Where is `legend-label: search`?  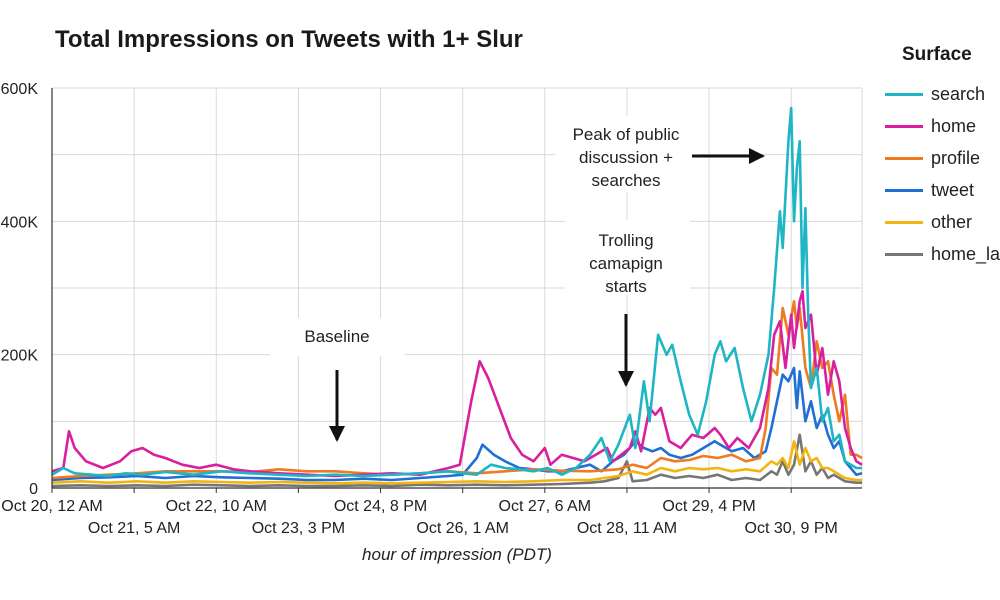 legend-label: search is located at coordinates (958, 93).